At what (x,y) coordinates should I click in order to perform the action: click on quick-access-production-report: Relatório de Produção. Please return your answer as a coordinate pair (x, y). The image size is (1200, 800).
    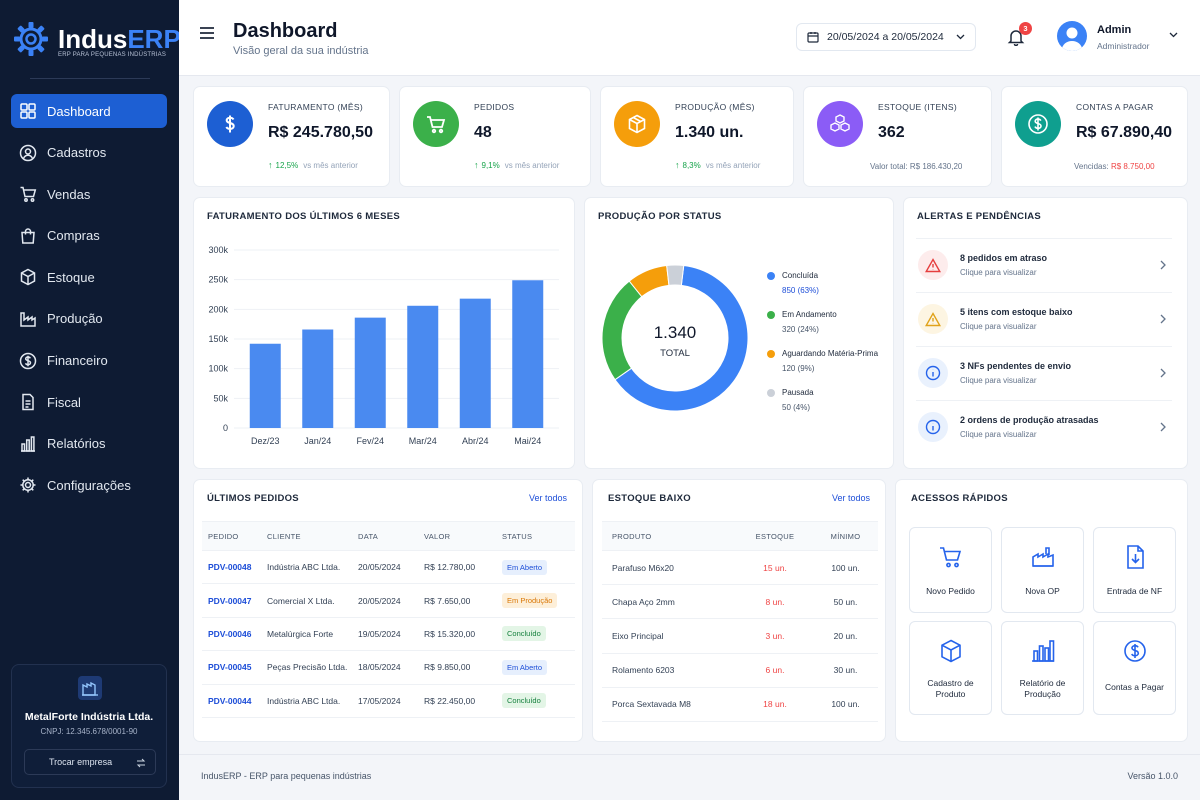
    Looking at the image, I should click on (1042, 668).